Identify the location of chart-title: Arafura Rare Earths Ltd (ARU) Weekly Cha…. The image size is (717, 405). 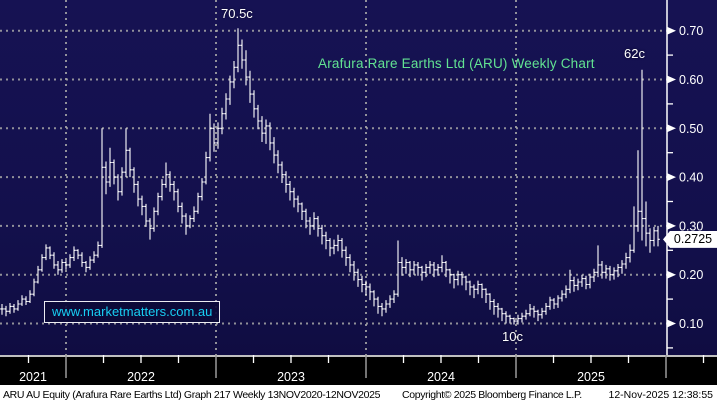
(456, 63).